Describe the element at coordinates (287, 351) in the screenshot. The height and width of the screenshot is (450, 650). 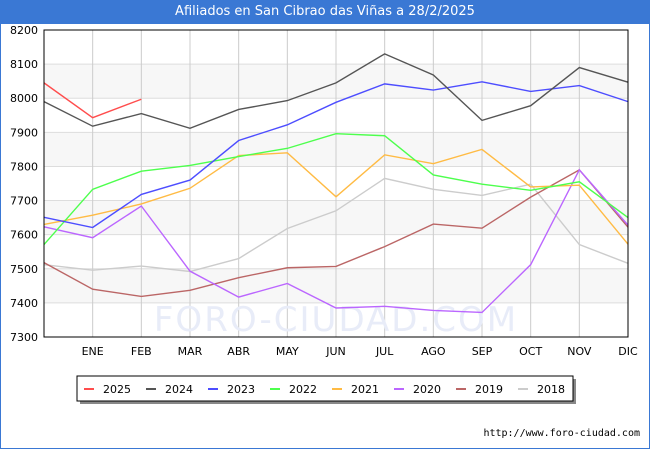
I see `x-tick-label: MAY` at that location.